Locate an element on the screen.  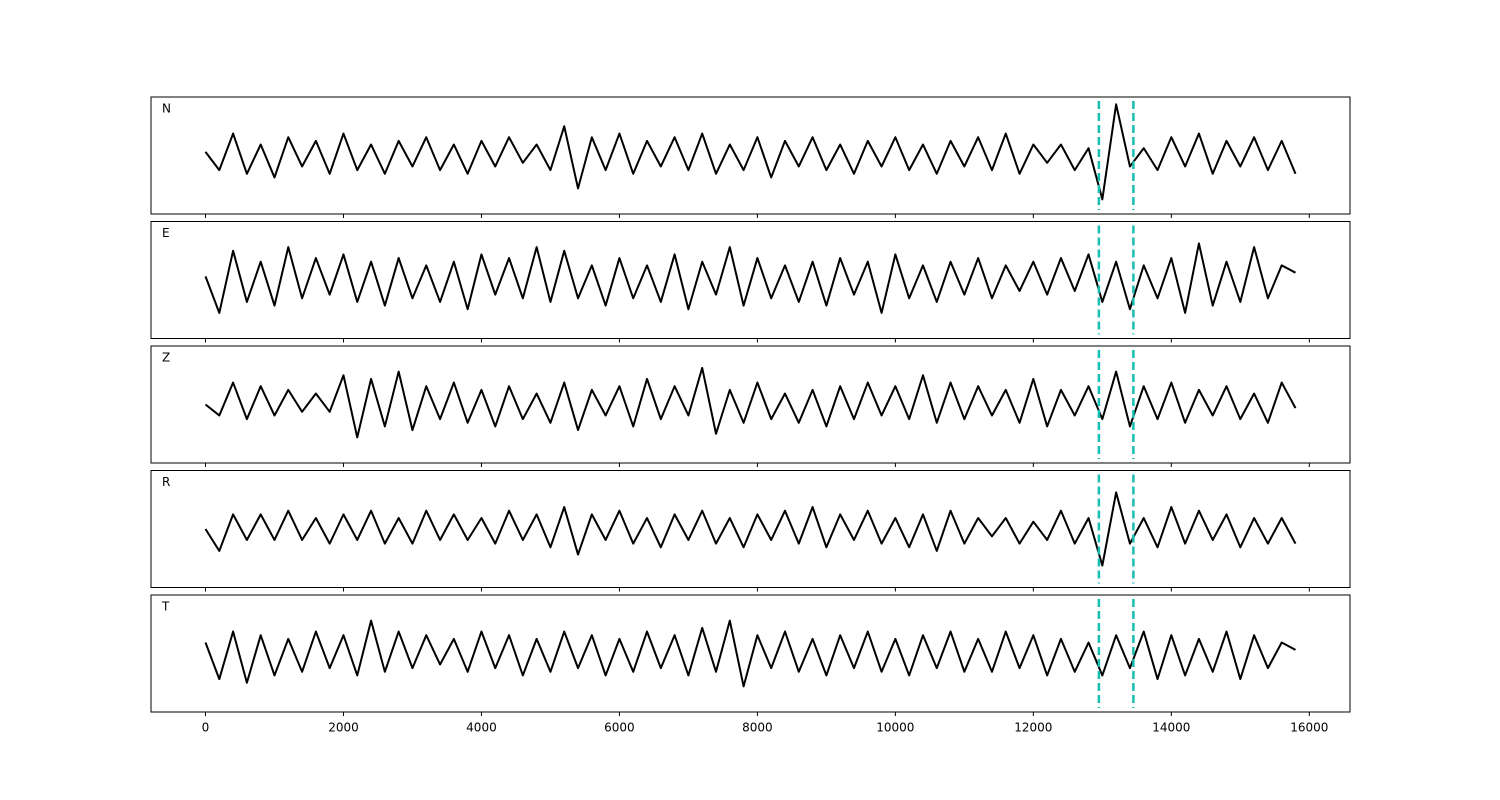
panel-label: E is located at coordinates (166, 233).